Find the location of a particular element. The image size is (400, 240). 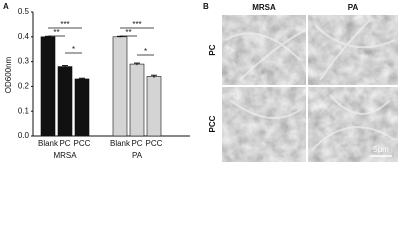

panel-label: A is located at coordinates (6, 6).